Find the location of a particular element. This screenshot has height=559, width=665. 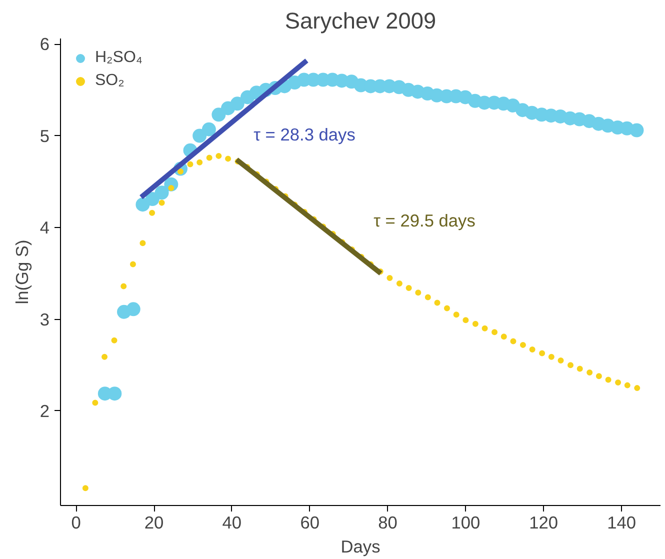

legend-label: H₂SO₄ is located at coordinates (118, 58).